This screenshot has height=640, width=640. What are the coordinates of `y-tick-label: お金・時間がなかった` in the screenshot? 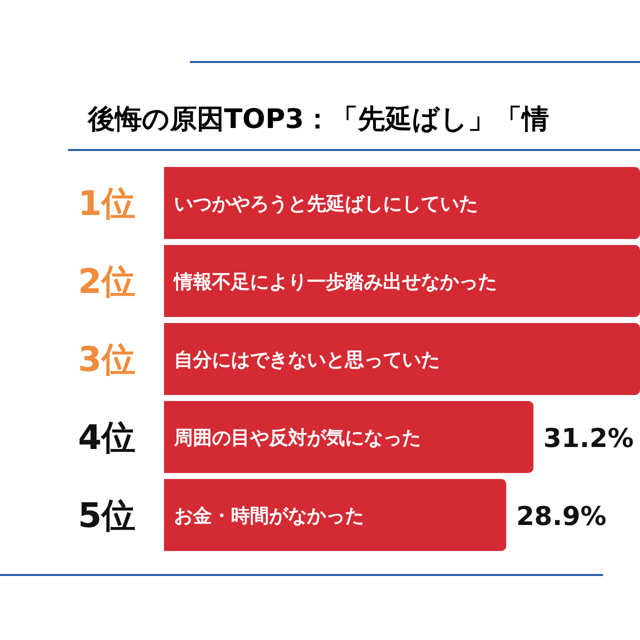 It's located at (269, 516).